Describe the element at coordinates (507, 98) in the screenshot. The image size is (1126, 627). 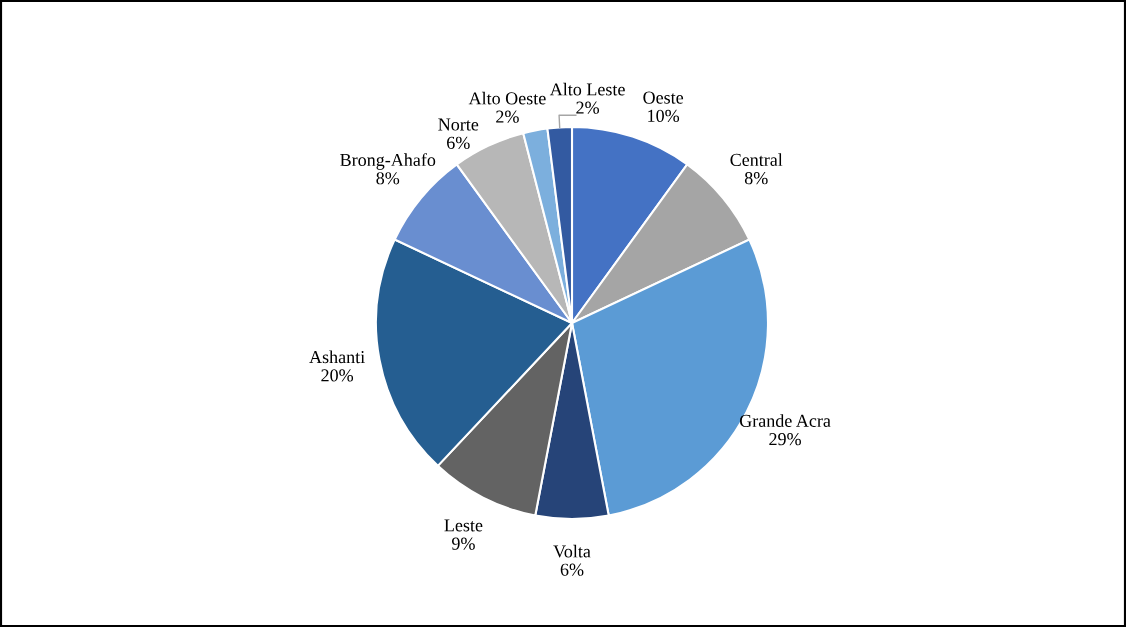
I see `slice-label: Alto Oeste` at that location.